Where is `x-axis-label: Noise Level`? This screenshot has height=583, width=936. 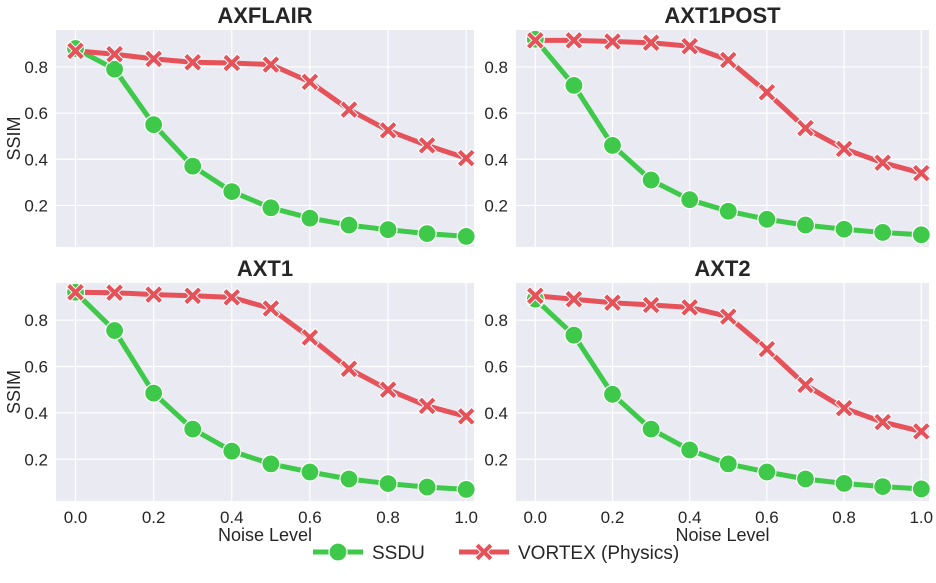
x-axis-label: Noise Level is located at coordinates (722, 535).